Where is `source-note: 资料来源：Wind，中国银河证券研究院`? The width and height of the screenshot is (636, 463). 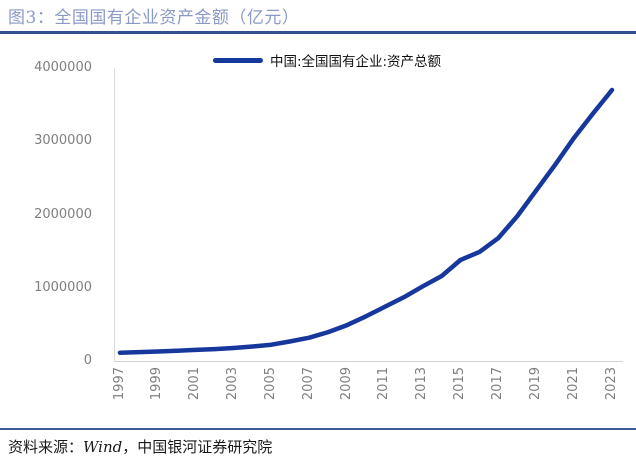 source-note: 资料来源：Wind，中国银河证券研究院 is located at coordinates (140, 446).